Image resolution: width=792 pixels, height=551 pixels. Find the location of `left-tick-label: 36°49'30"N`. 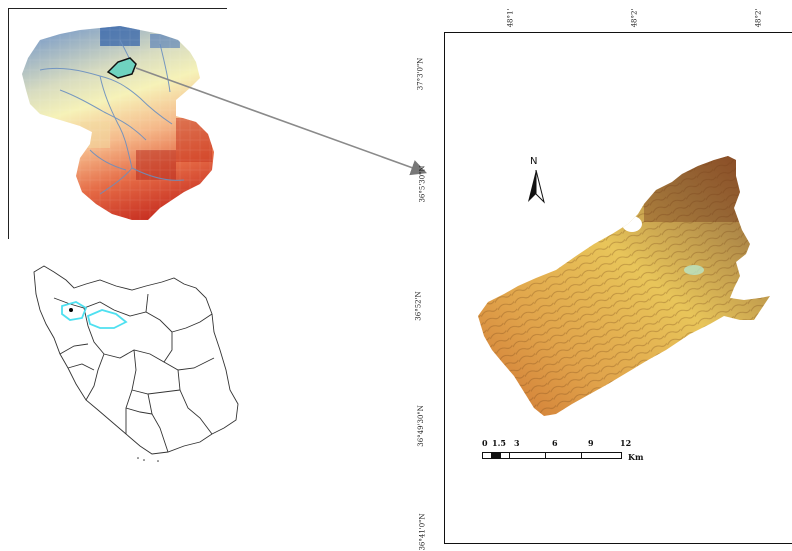

left-tick-label: 36°49'30"N is located at coordinates (420, 426).